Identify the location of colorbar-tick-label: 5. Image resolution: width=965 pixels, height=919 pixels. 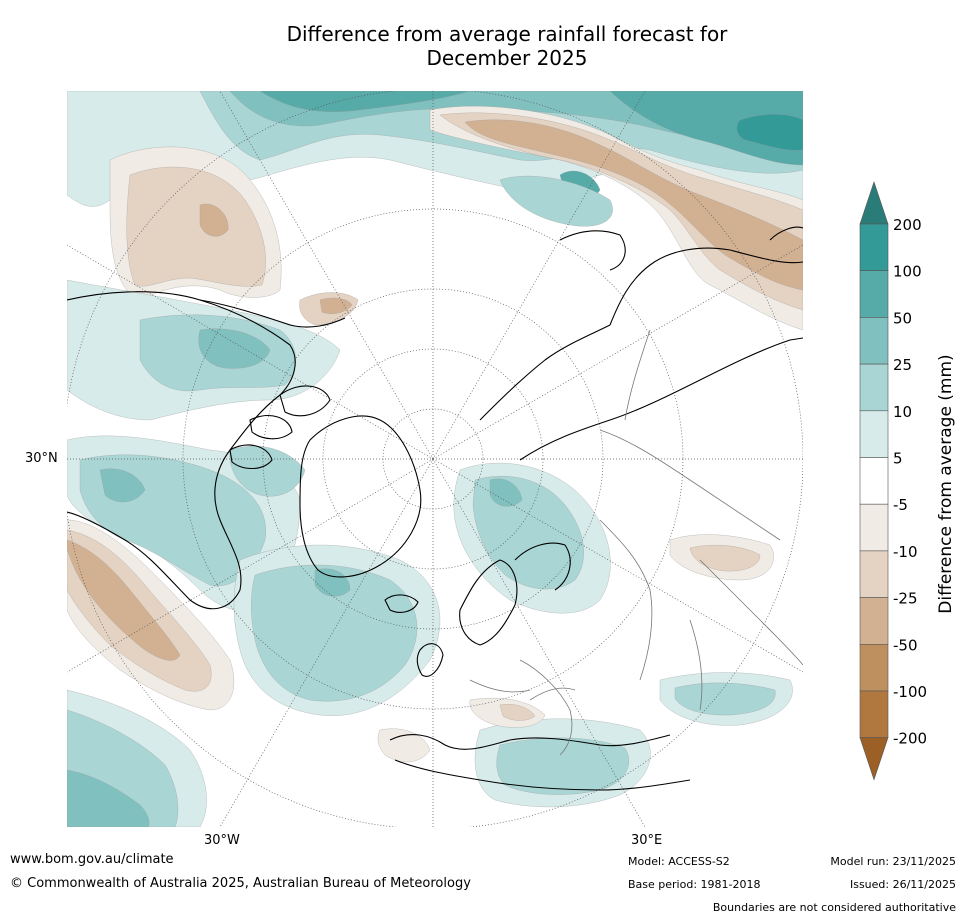
(898, 459).